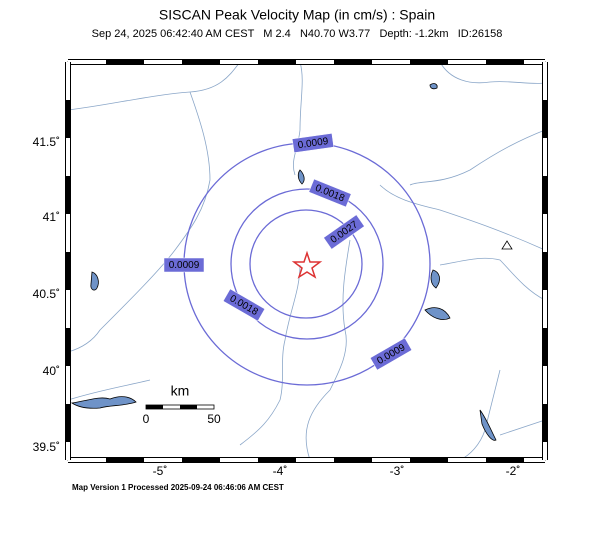  I want to click on station, so click(507, 245).